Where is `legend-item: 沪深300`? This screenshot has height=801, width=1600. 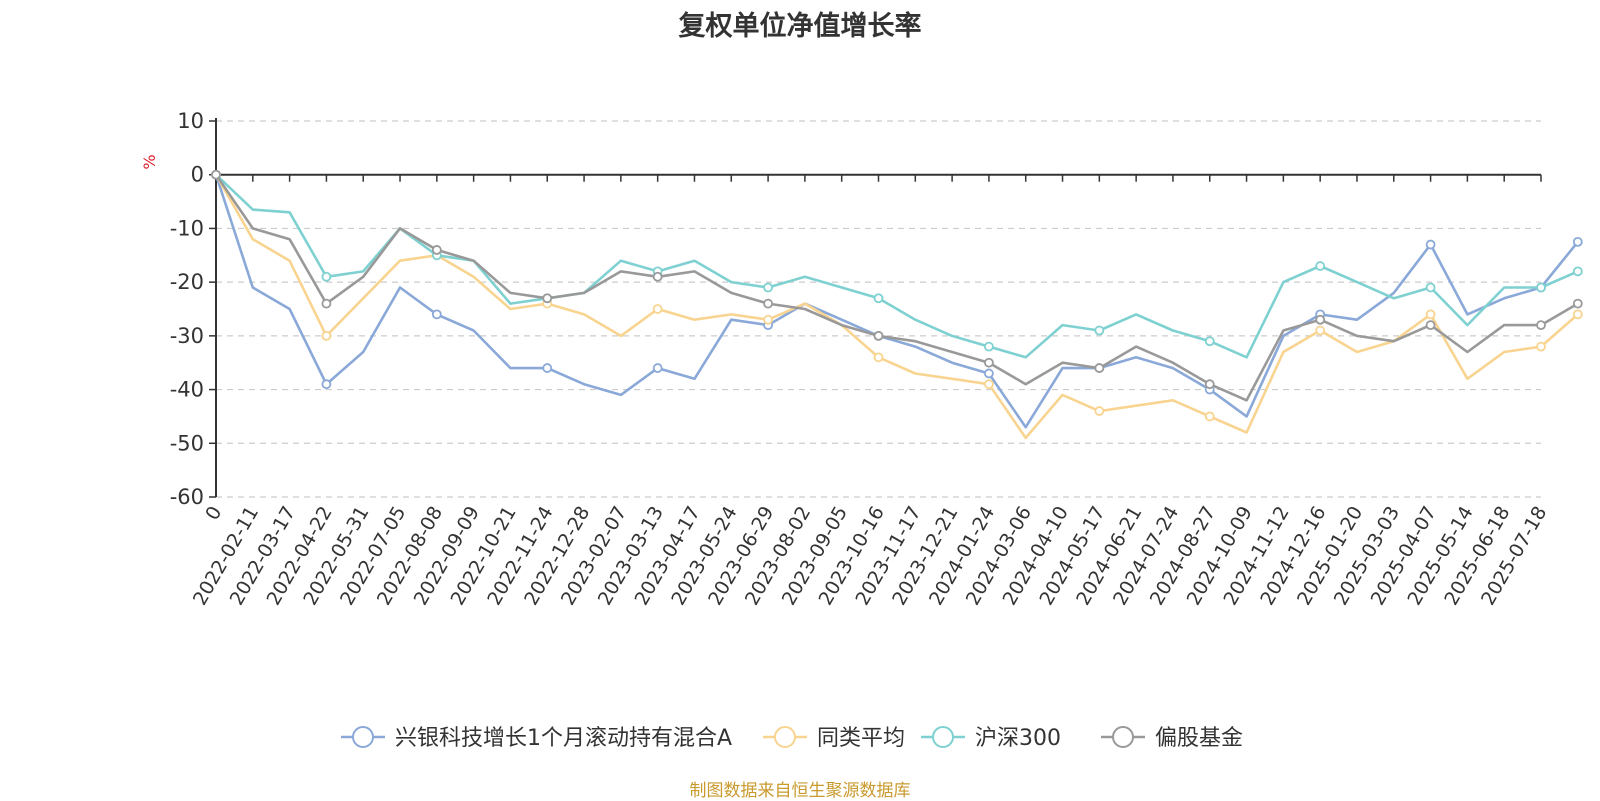 legend-item: 沪深300 is located at coordinates (991, 738).